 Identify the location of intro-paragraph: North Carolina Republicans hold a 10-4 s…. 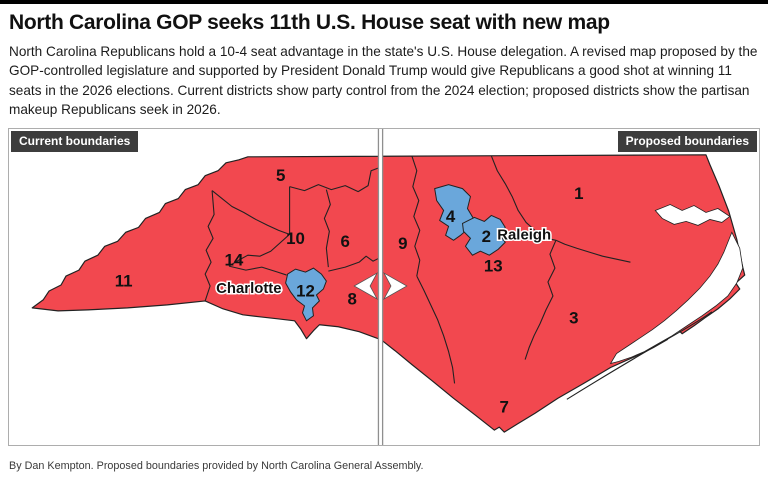
(383, 80).